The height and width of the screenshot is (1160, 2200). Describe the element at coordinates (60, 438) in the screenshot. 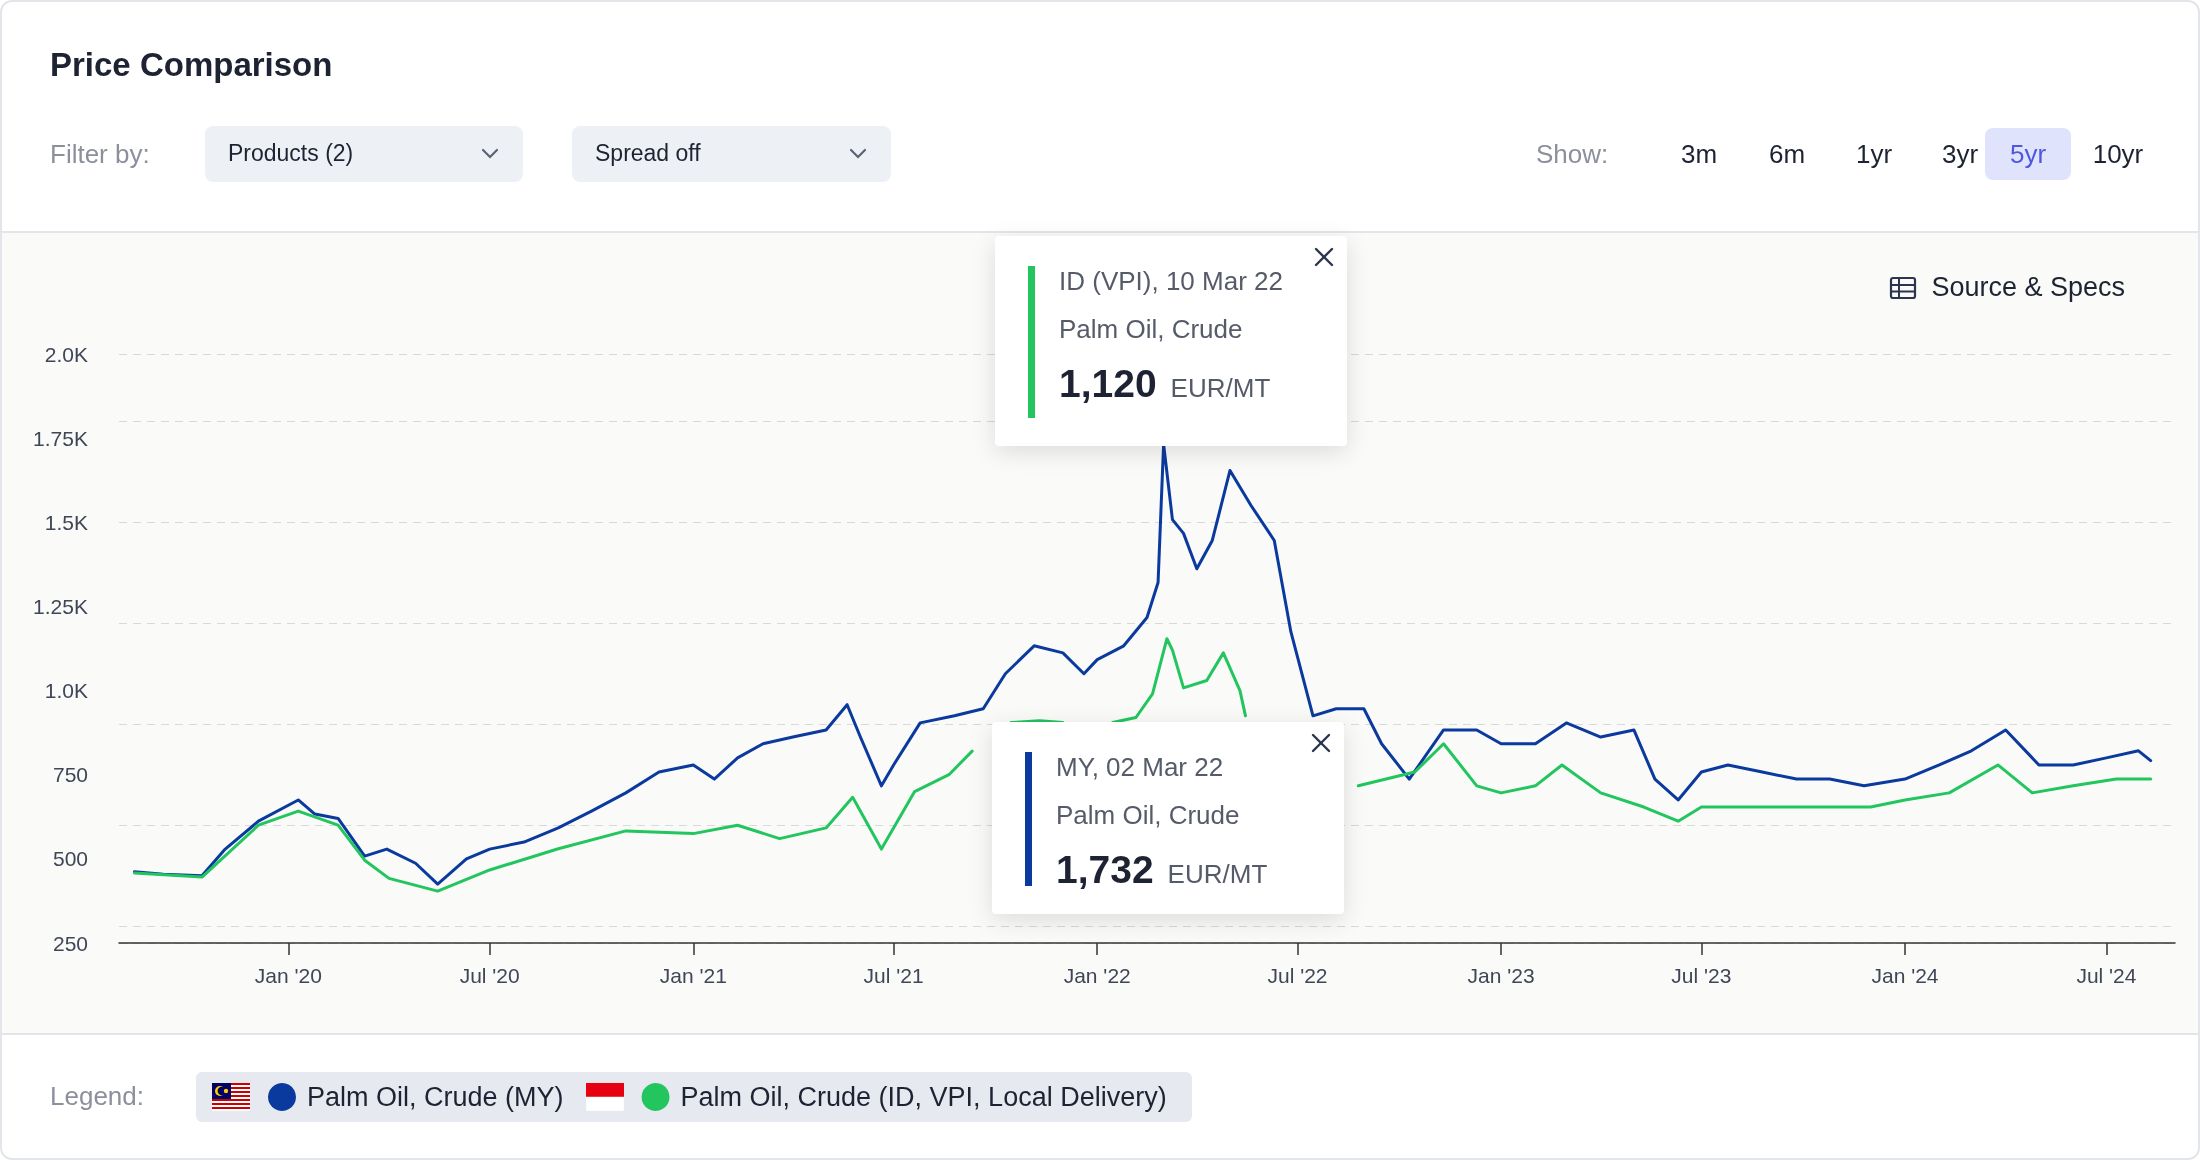

I see `y-tick-label: 1.75K` at that location.